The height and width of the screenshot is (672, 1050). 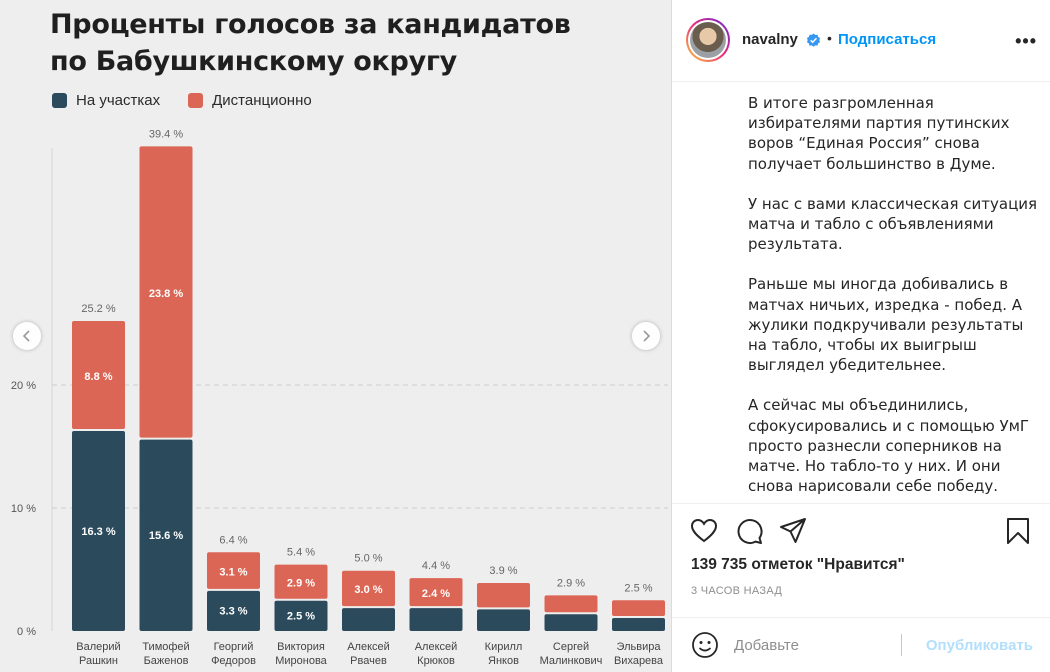 I want to click on share-icon, so click(x=793, y=531).